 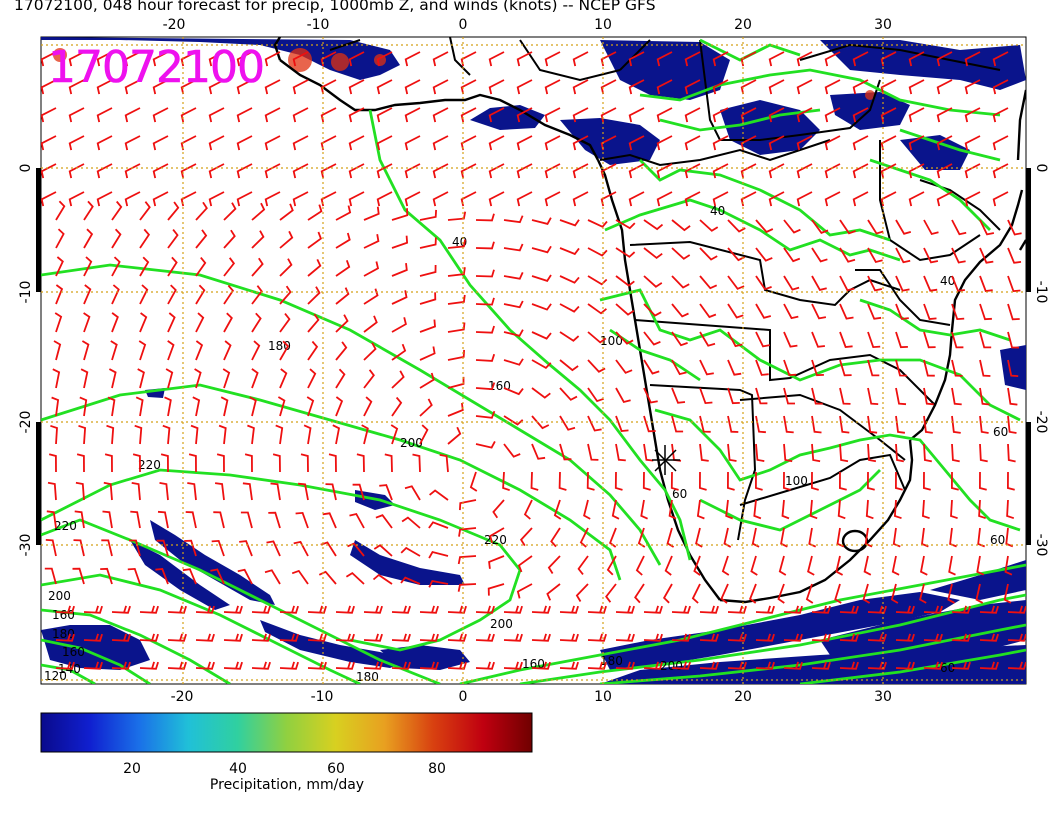 What do you see at coordinates (26, 168) in the screenshot?
I see `svg-text: 0` at bounding box center [26, 168].